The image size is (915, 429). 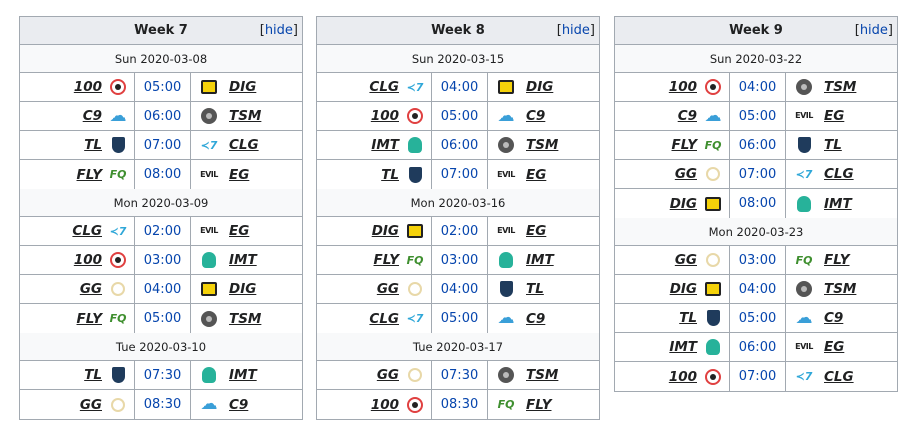 I want to click on team2-name: CLG, so click(x=839, y=174).